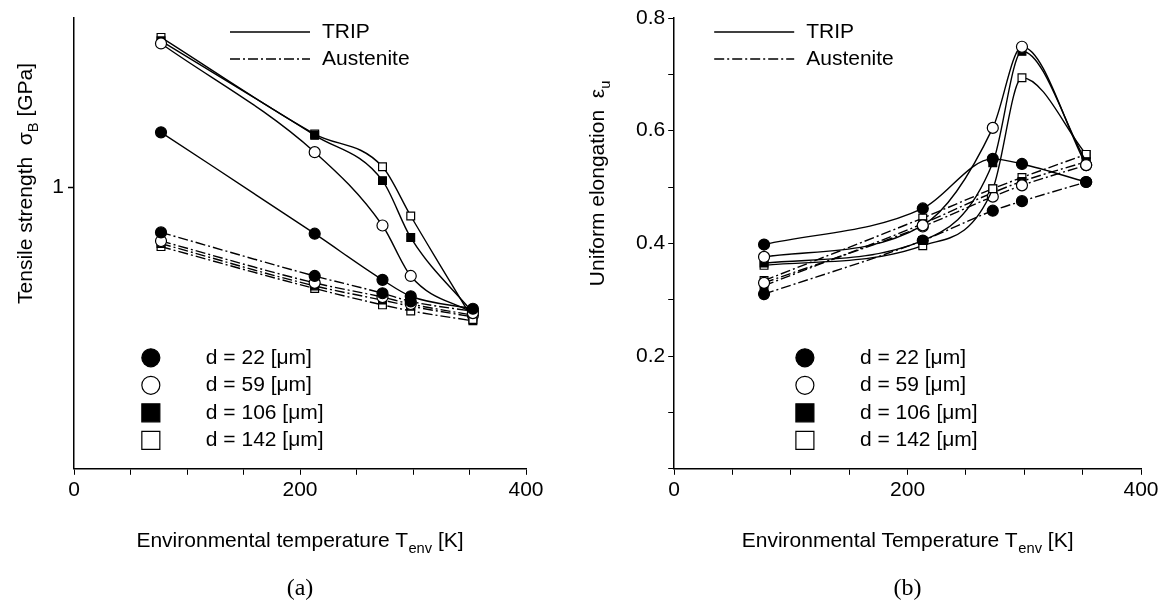 Image resolution: width=1167 pixels, height=606 pixels. Describe the element at coordinates (300, 586) in the screenshot. I see `text: (a)` at that location.